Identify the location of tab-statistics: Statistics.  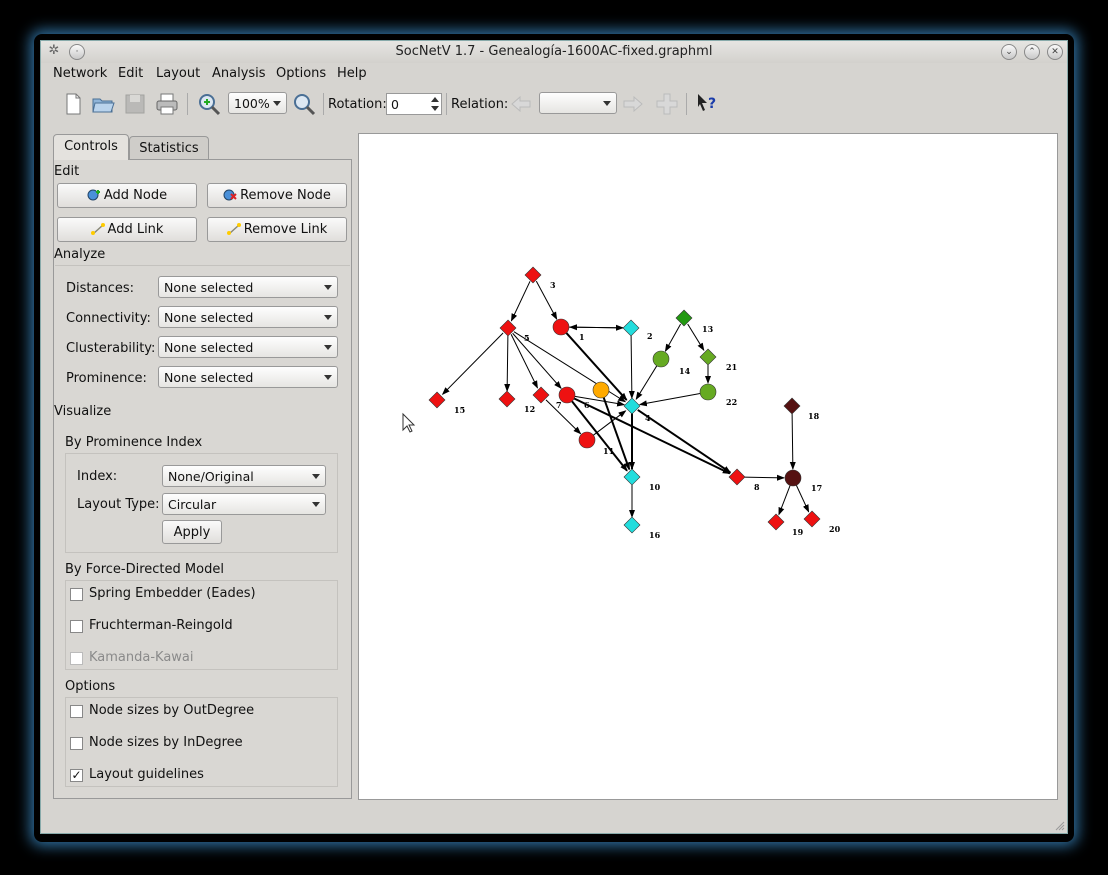
(169, 148).